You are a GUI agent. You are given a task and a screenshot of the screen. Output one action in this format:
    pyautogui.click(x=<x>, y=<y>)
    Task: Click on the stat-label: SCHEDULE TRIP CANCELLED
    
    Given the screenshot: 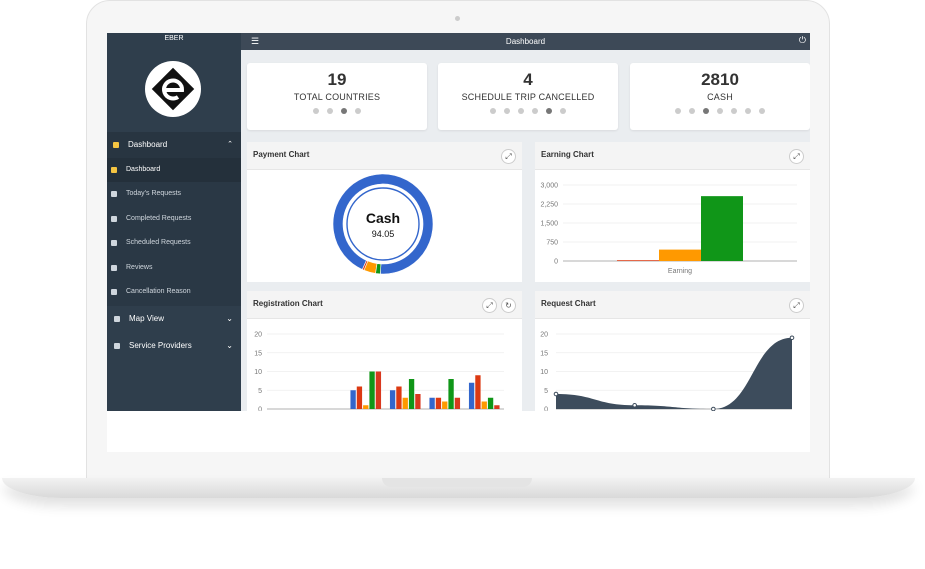 What is the action you would take?
    pyautogui.click(x=528, y=97)
    